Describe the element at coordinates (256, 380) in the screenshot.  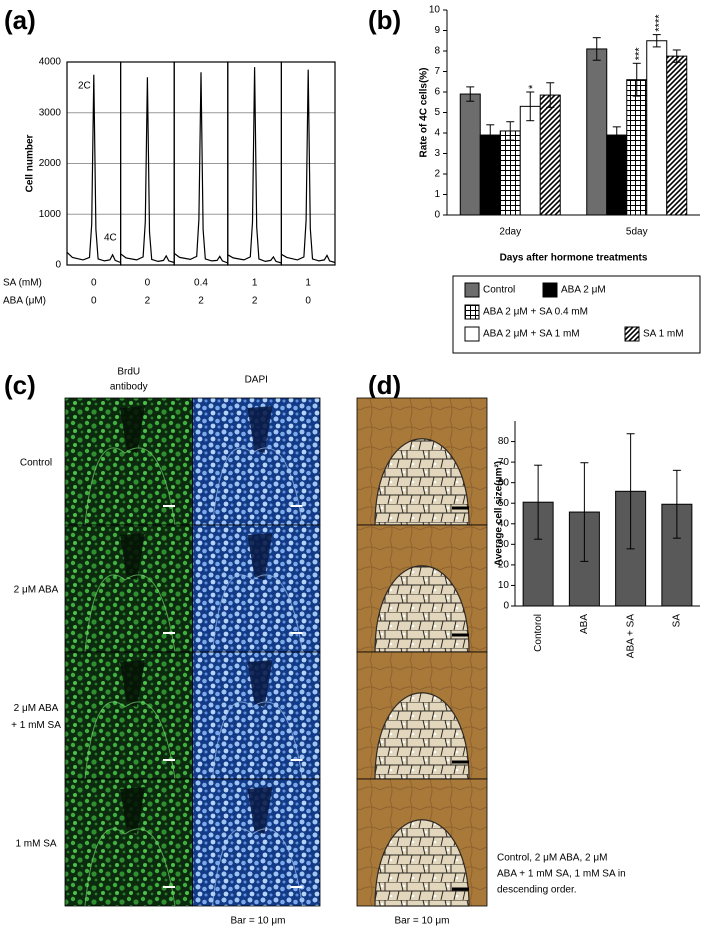
I see `column-header: DAPI` at that location.